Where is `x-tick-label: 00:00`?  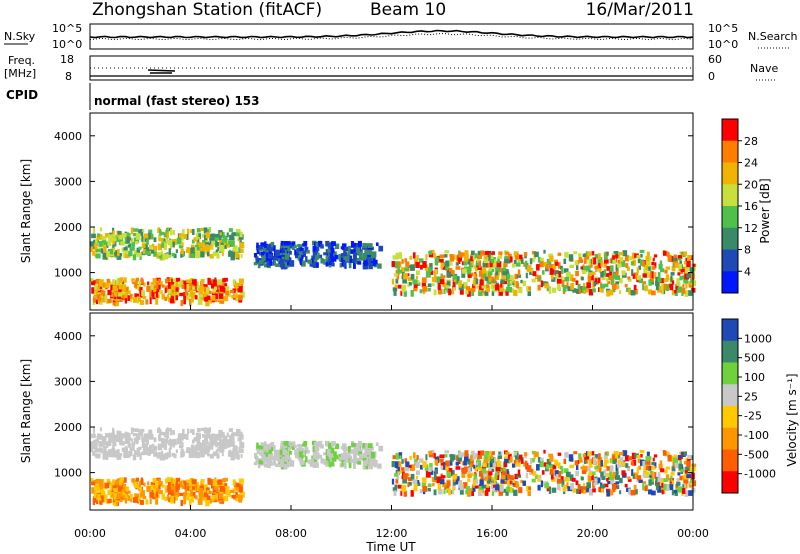 x-tick-label: 00:00 is located at coordinates (693, 533).